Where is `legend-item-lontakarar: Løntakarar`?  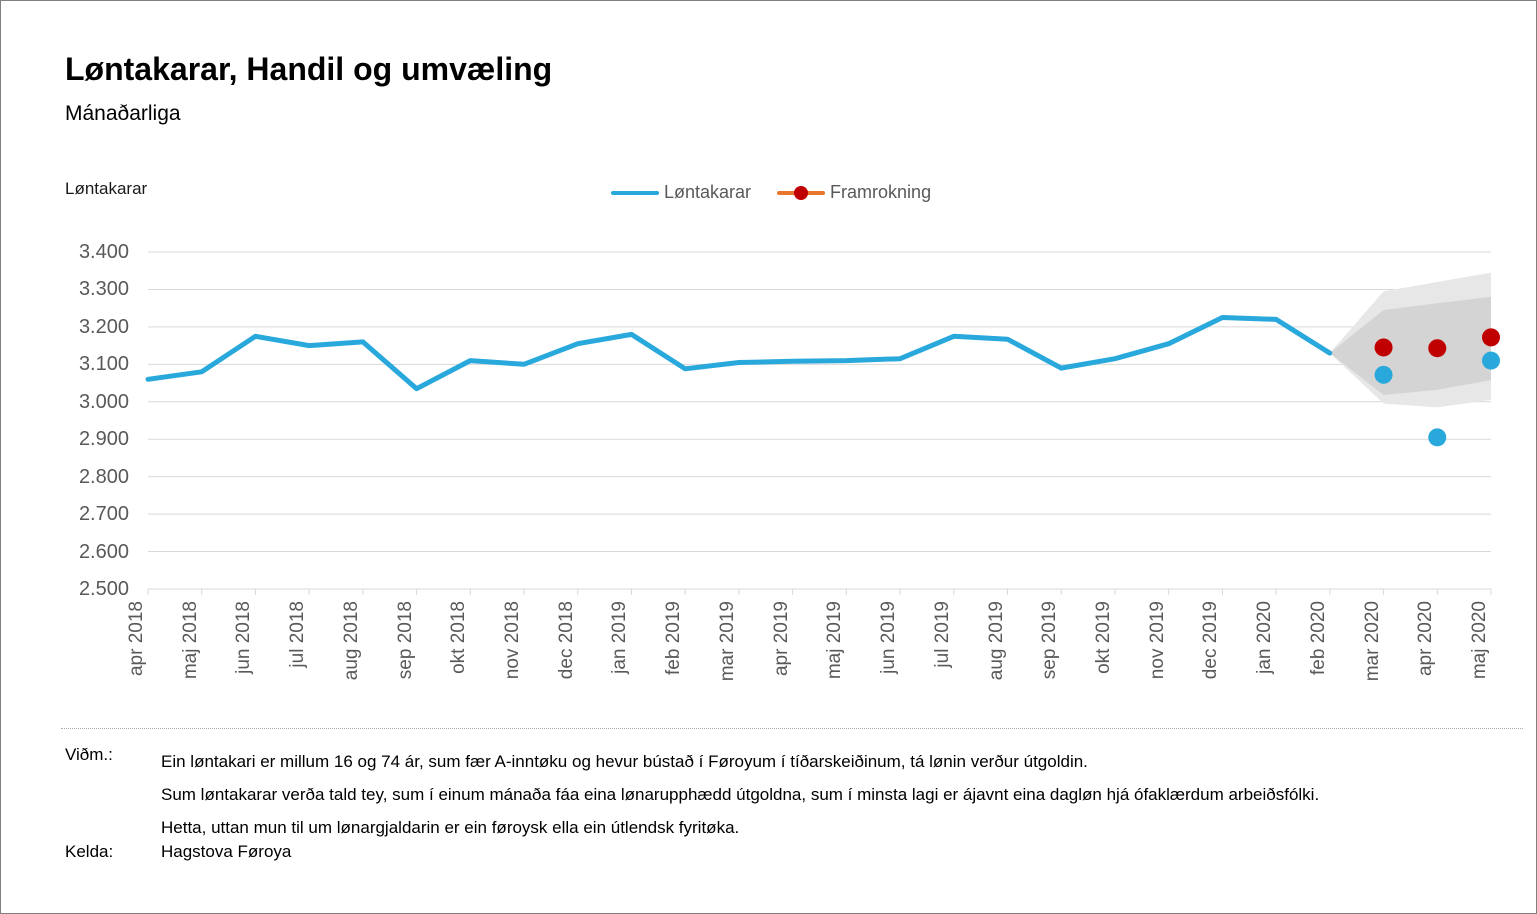 legend-item-lontakarar: Løntakarar is located at coordinates (681, 192).